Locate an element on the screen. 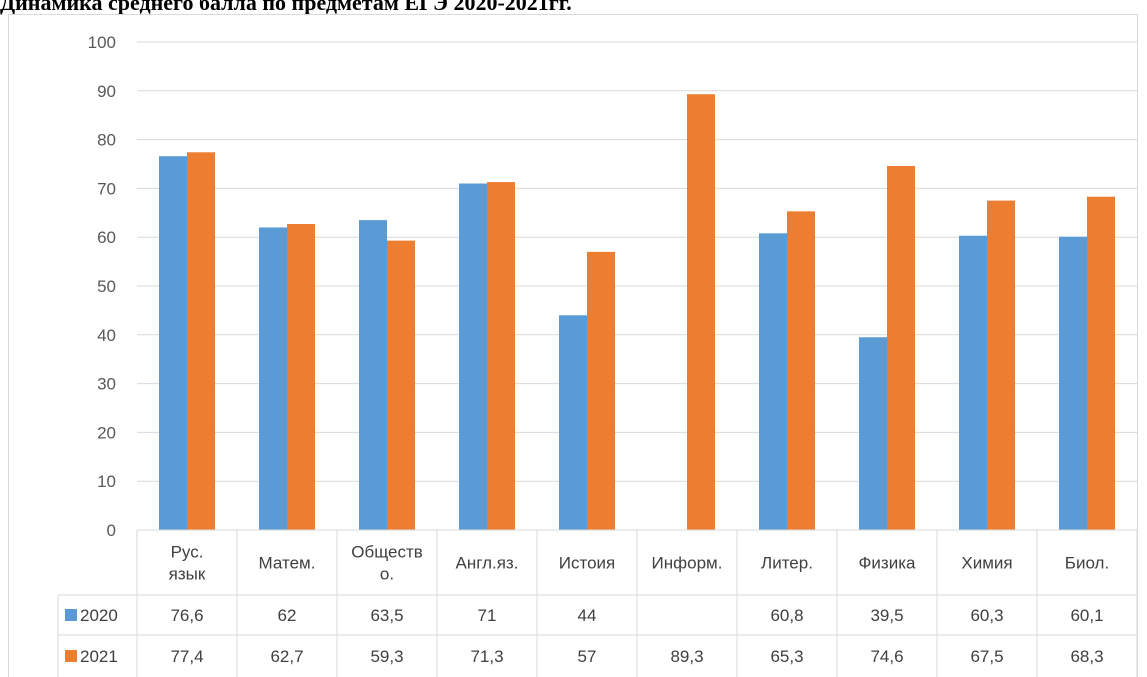 The image size is (1147, 677). category-label: Информ. is located at coordinates (687, 563).